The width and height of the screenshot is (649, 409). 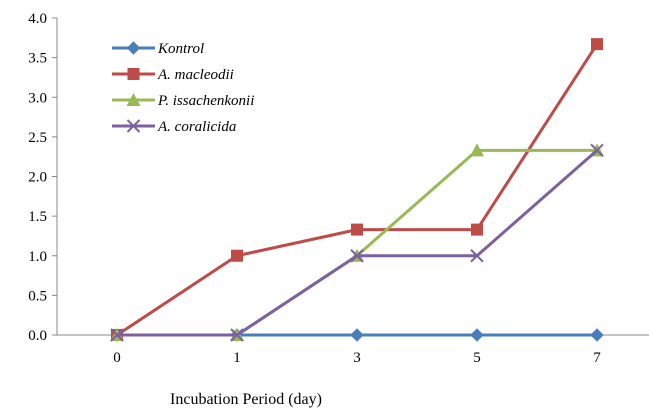 I want to click on y-tick-label: 3.0, so click(x=37, y=98).